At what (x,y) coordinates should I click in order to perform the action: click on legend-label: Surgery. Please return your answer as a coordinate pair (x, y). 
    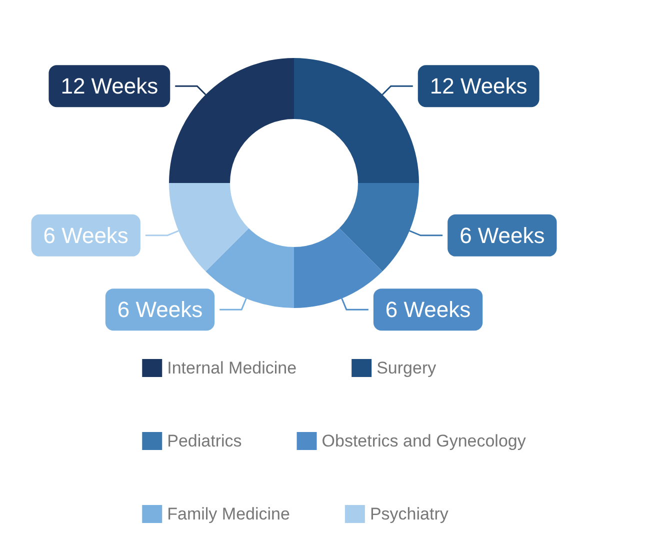
    Looking at the image, I should click on (406, 368).